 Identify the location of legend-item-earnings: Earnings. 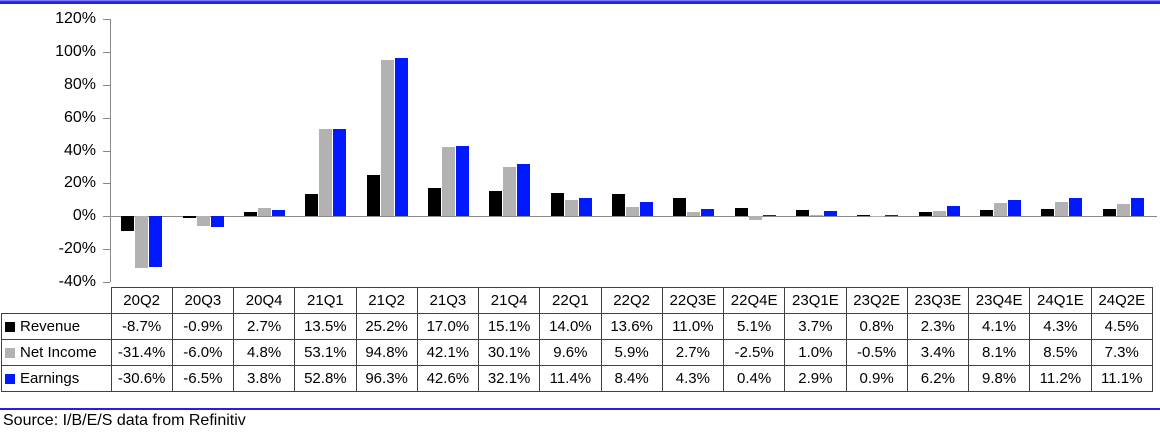
(56, 378).